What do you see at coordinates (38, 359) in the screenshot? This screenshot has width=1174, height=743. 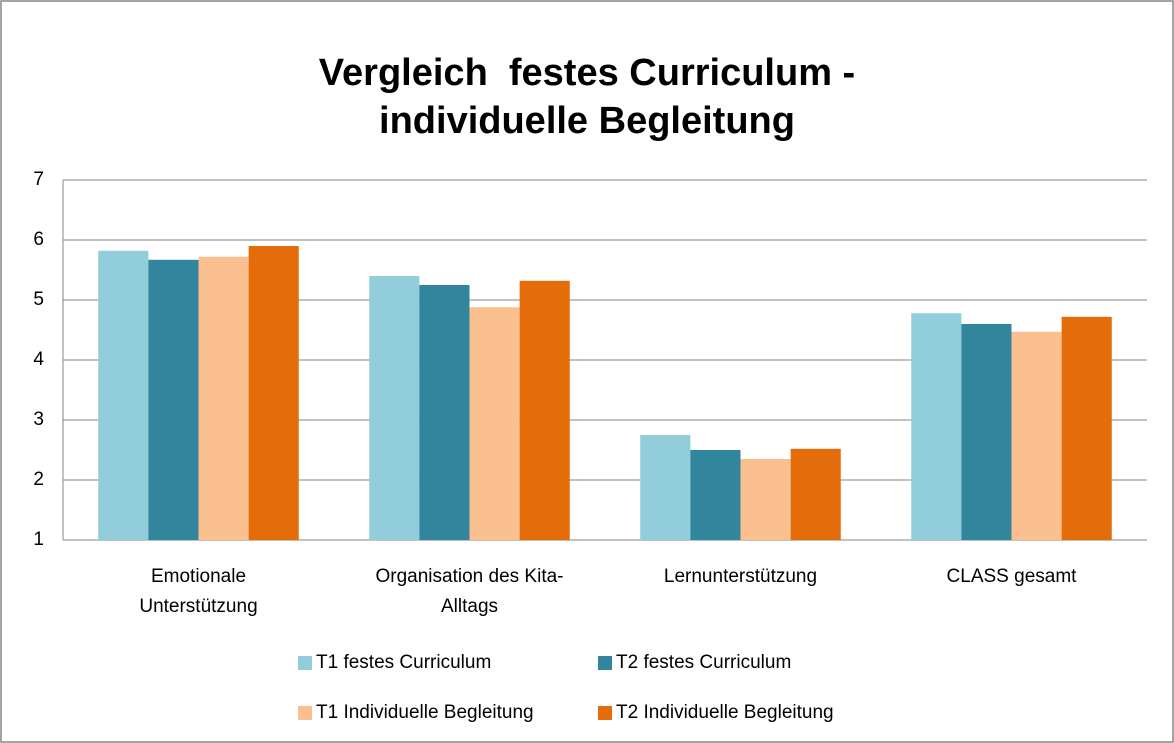 I see `y-tick-label: 4` at bounding box center [38, 359].